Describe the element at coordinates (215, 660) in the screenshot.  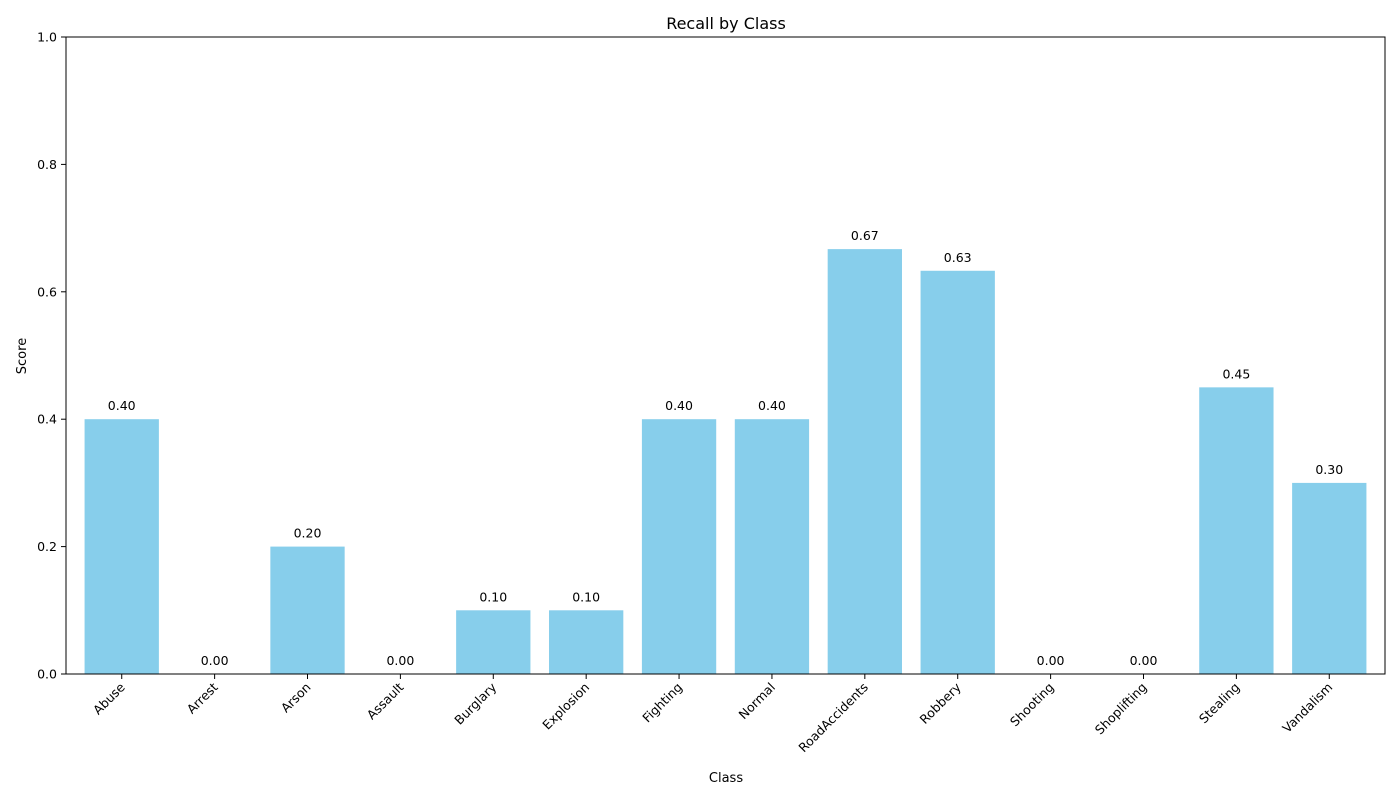
I see `data-label-arrest: 0.00` at that location.